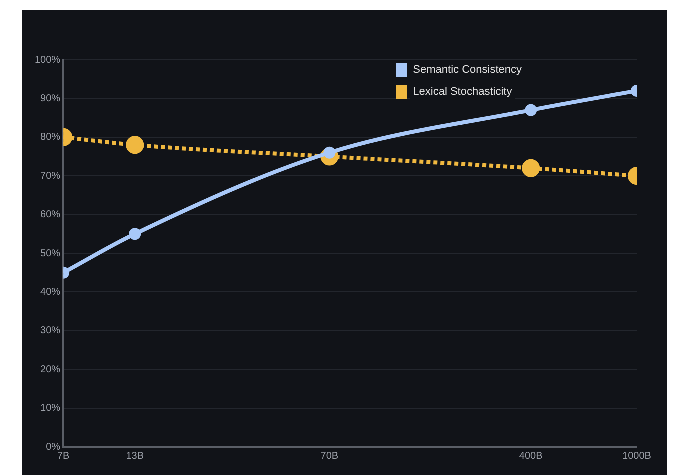  Describe the element at coordinates (50, 331) in the screenshot. I see `y-tick-label: 30%` at that location.